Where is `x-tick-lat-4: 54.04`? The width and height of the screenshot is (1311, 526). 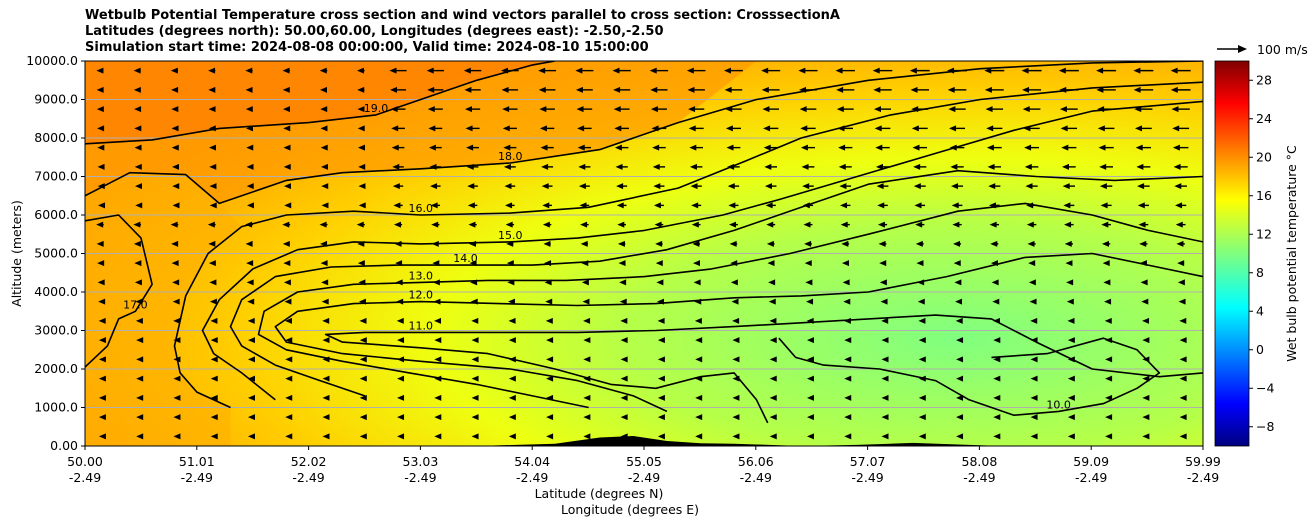
x-tick-lat-4: 54.04 is located at coordinates (532, 461).